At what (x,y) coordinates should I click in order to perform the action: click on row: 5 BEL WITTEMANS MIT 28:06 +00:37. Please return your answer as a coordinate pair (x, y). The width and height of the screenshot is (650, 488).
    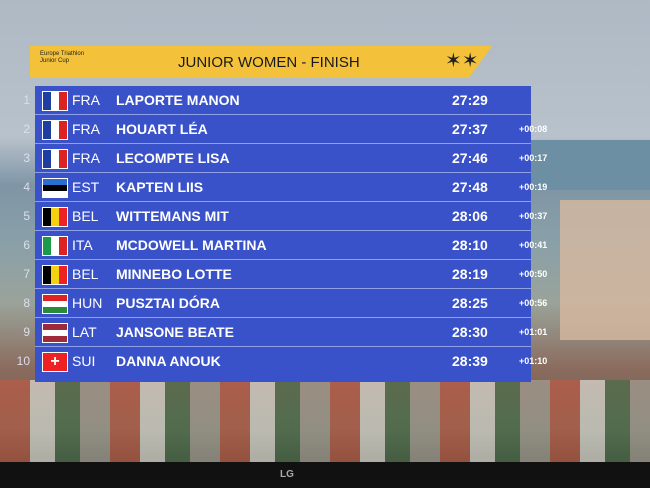
    Looking at the image, I should click on (325, 216).